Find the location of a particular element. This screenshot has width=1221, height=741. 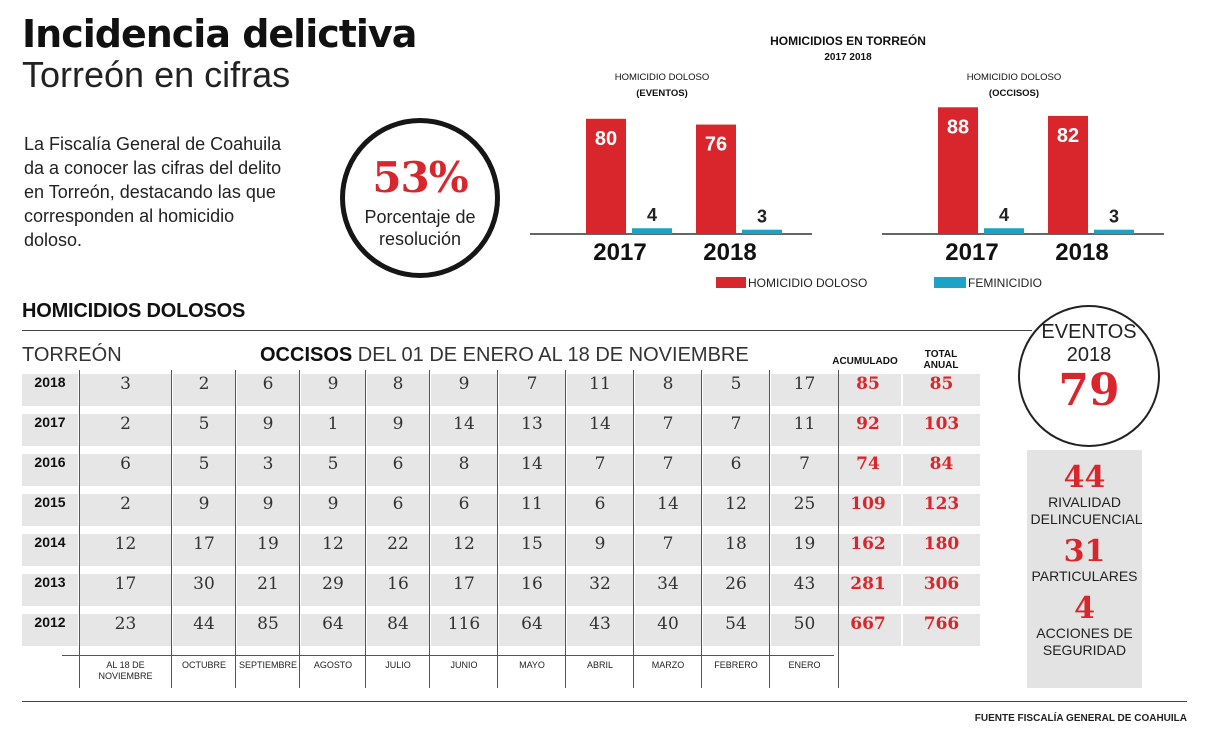

resolution-circle: 53% Porcentaje de resolución is located at coordinates (420, 198).